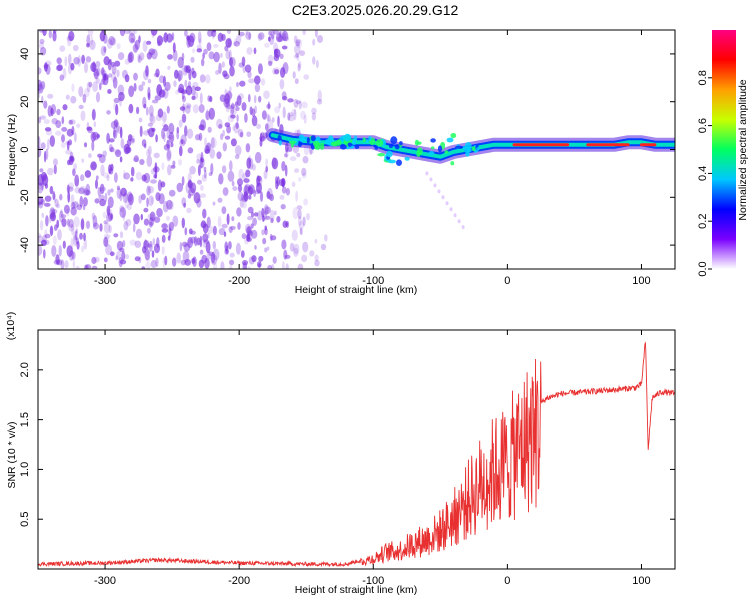  What do you see at coordinates (356, 590) in the screenshot?
I see `snr-x-axis-label: Height of straight line (km)` at bounding box center [356, 590].